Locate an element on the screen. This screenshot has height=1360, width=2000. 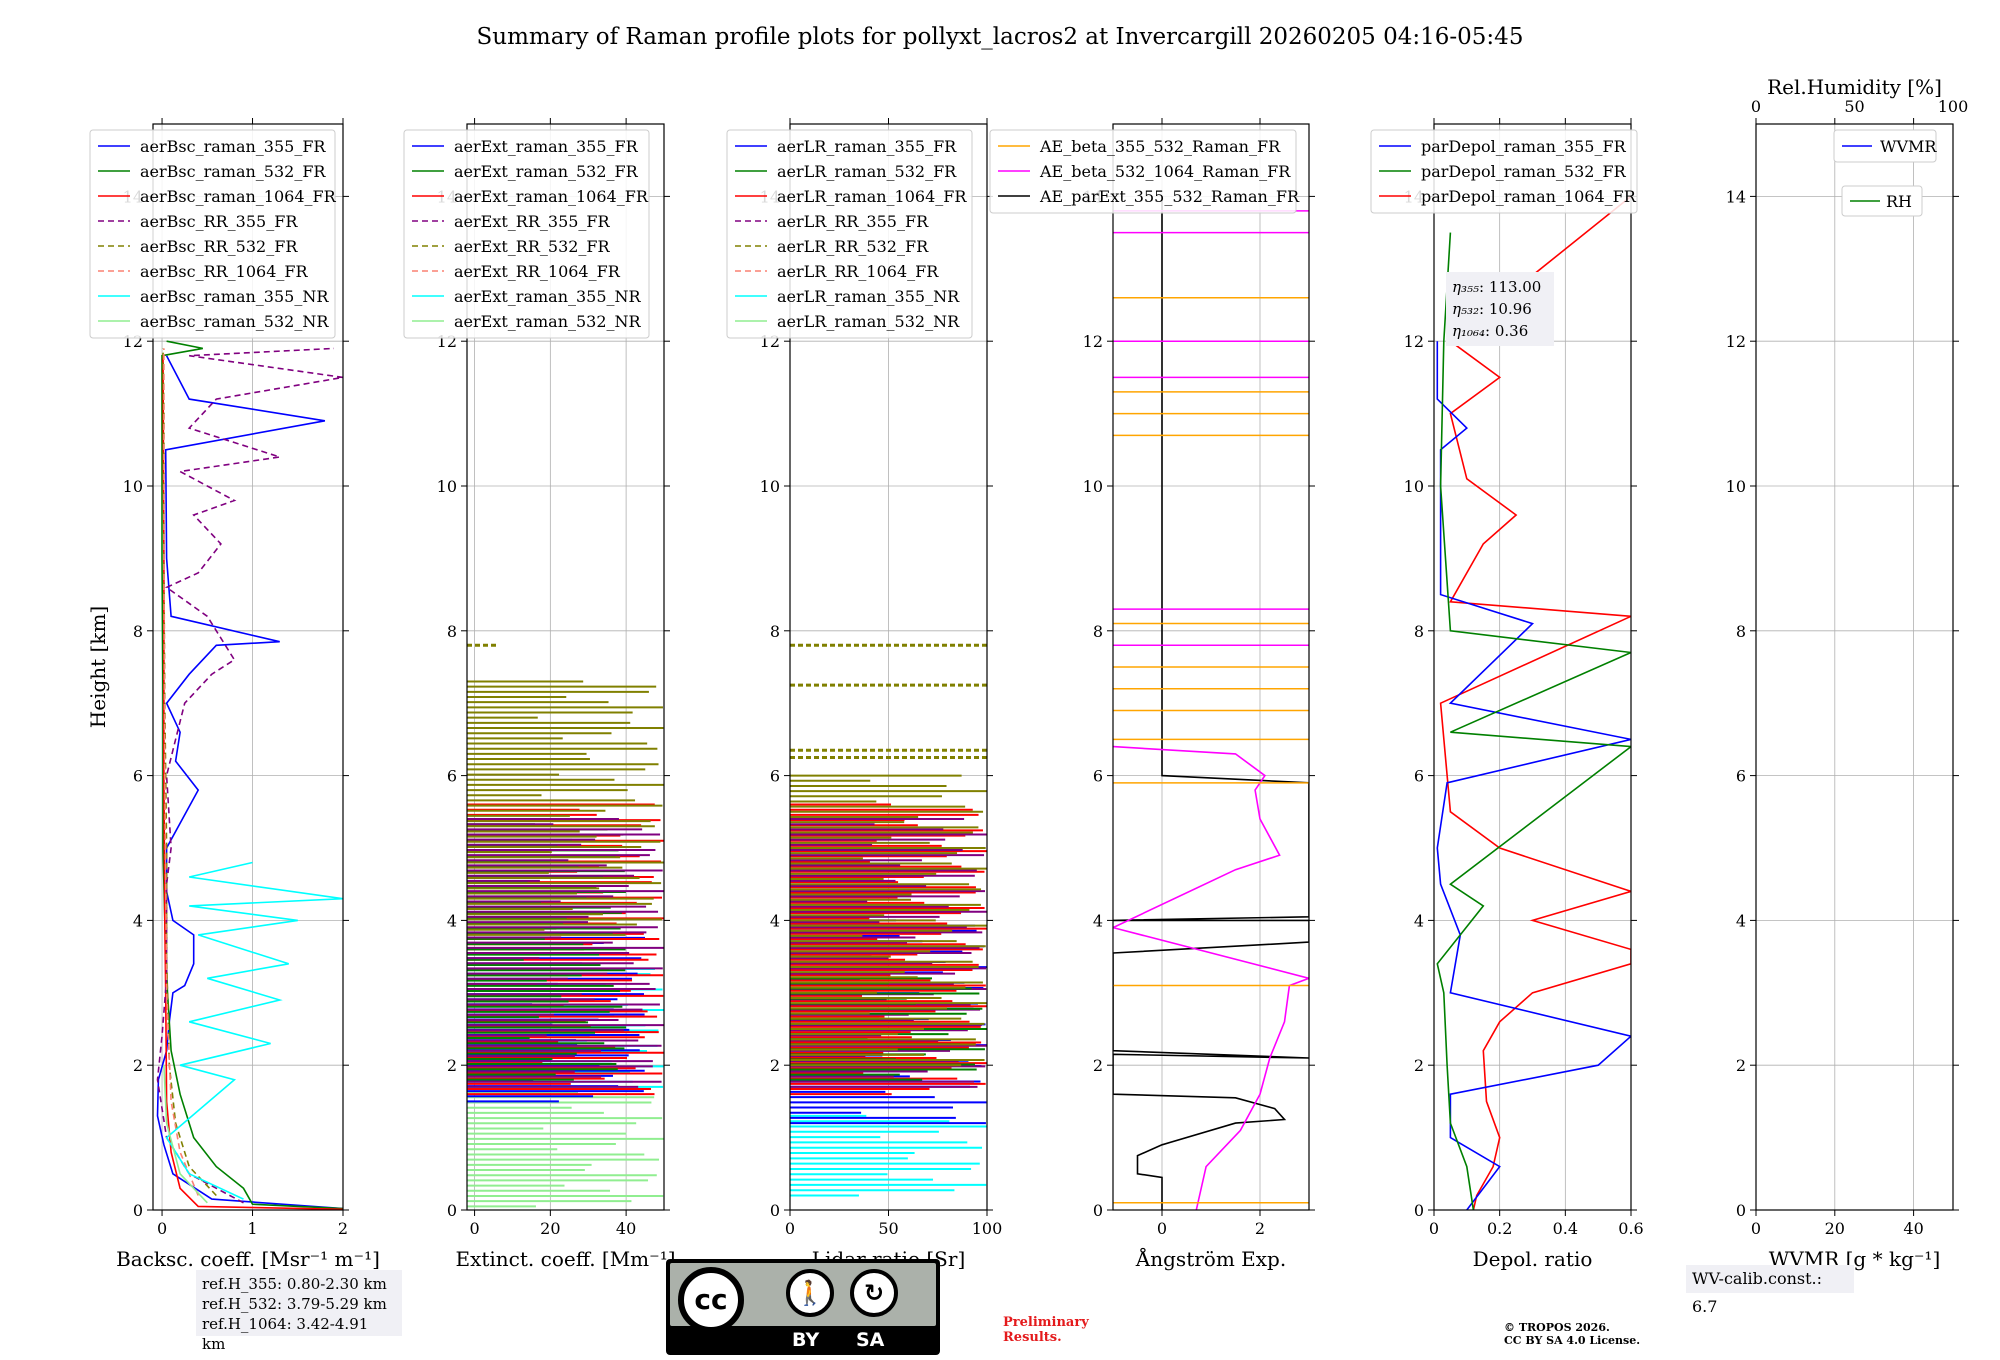
legend-label: WVMR is located at coordinates (1908, 146).